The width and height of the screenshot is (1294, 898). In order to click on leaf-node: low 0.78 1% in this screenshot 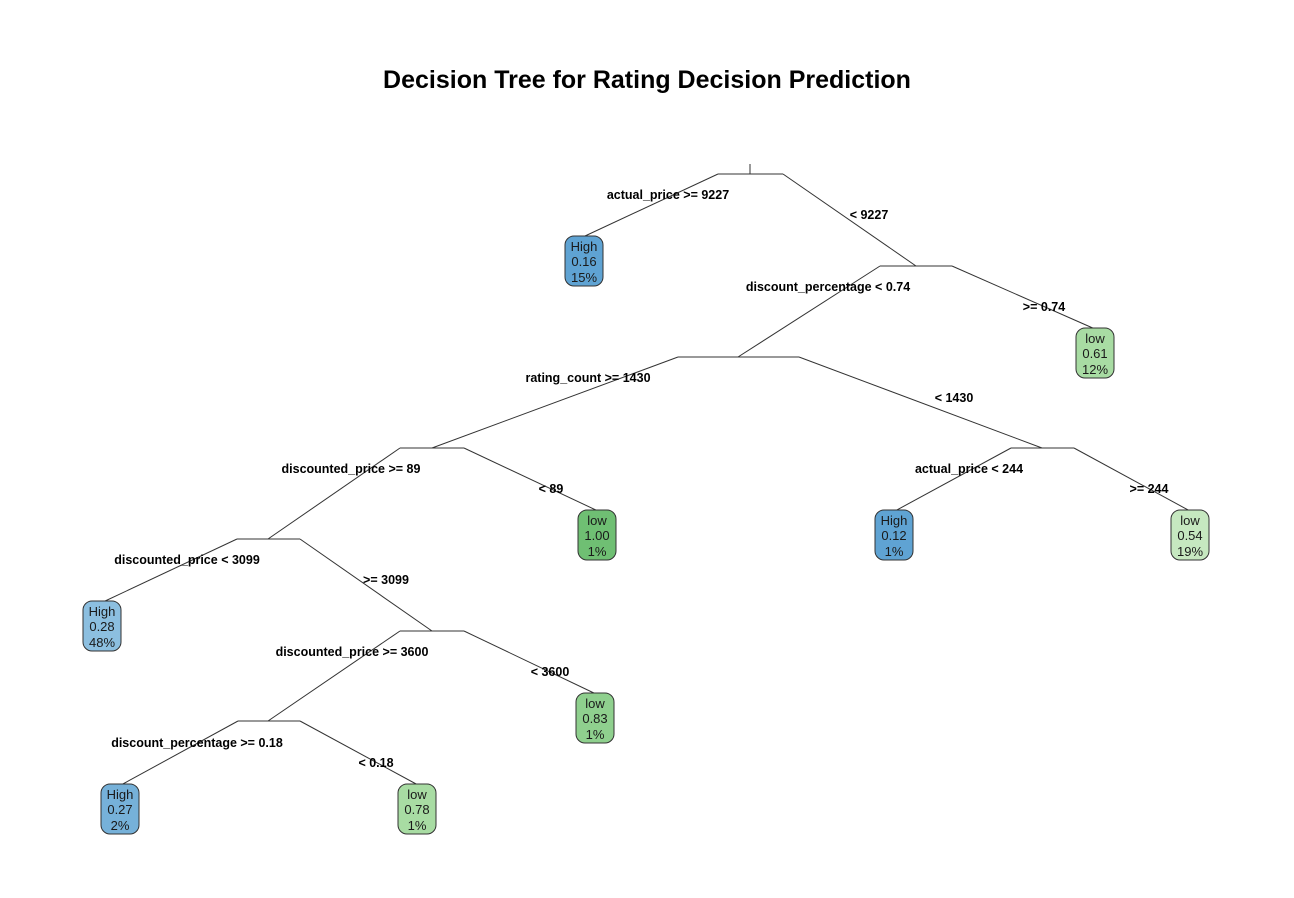, I will do `click(417, 809)`.